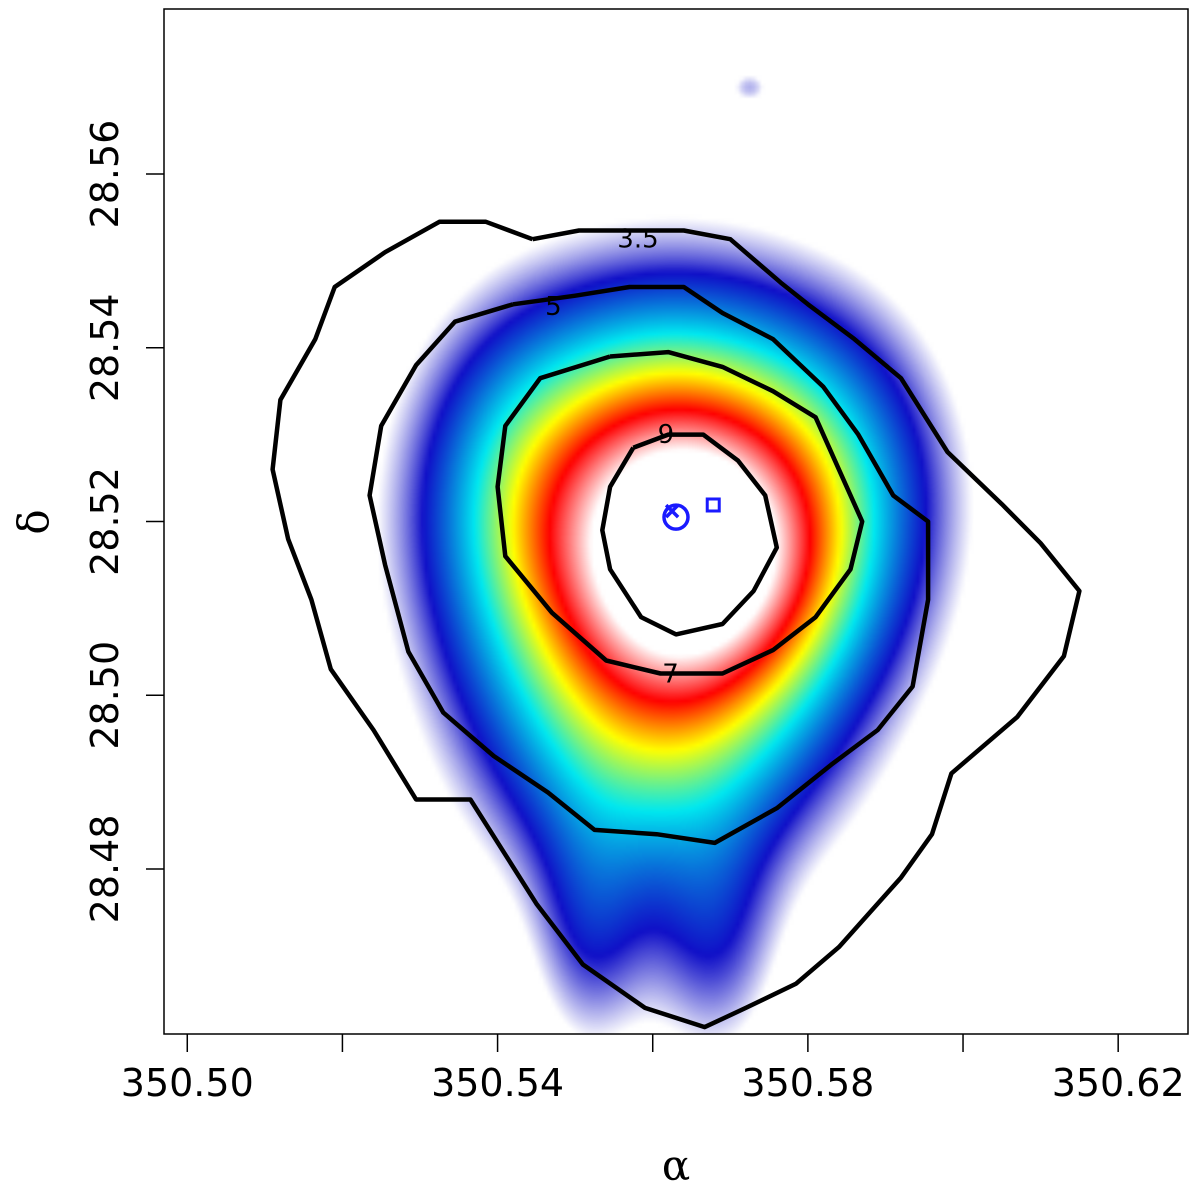 The height and width of the screenshot is (1191, 1200). I want to click on contour-label-3.5: 3.5, so click(637, 239).